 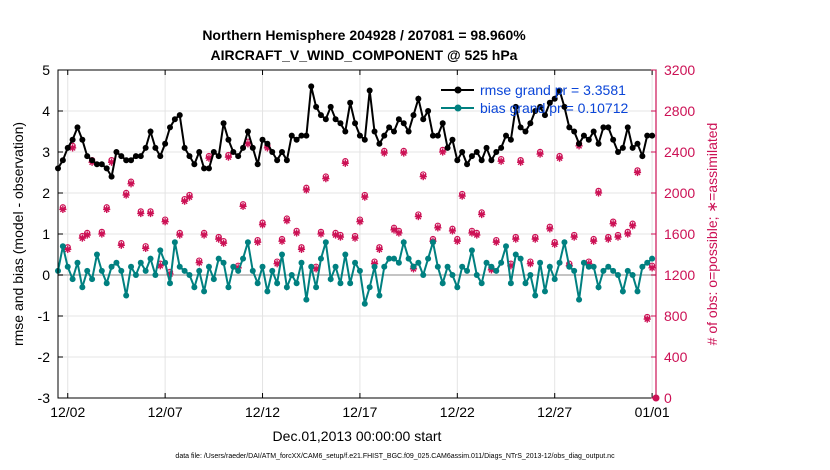 I want to click on x-tick-label: 12/02, so click(x=67, y=412).